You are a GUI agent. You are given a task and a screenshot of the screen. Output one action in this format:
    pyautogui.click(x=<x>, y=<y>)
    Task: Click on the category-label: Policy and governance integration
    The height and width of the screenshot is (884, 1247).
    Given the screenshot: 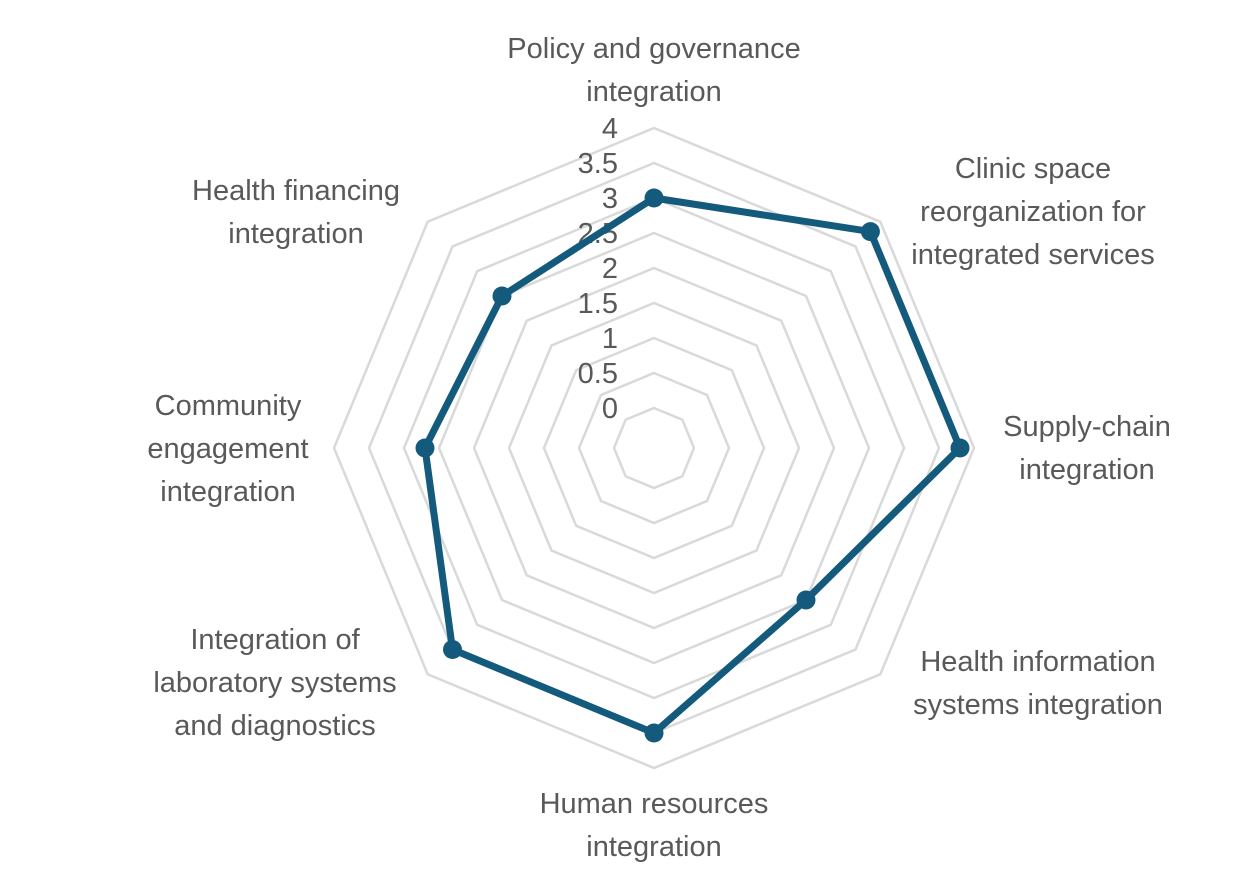 What is the action you would take?
    pyautogui.click(x=653, y=70)
    